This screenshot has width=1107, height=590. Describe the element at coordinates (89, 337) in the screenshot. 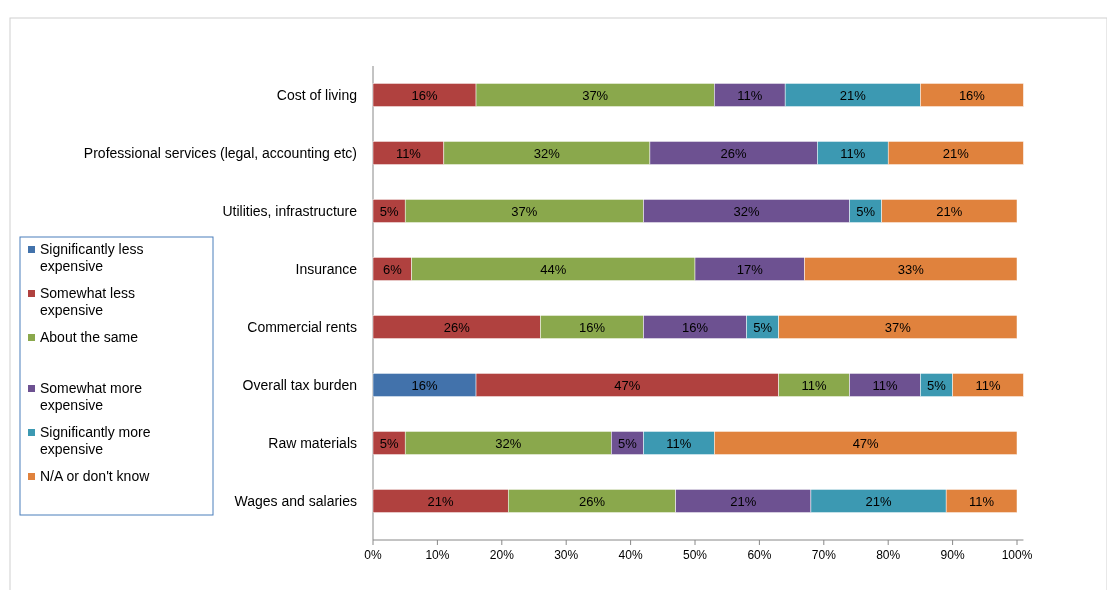

I see `legend-label: About the same` at that location.